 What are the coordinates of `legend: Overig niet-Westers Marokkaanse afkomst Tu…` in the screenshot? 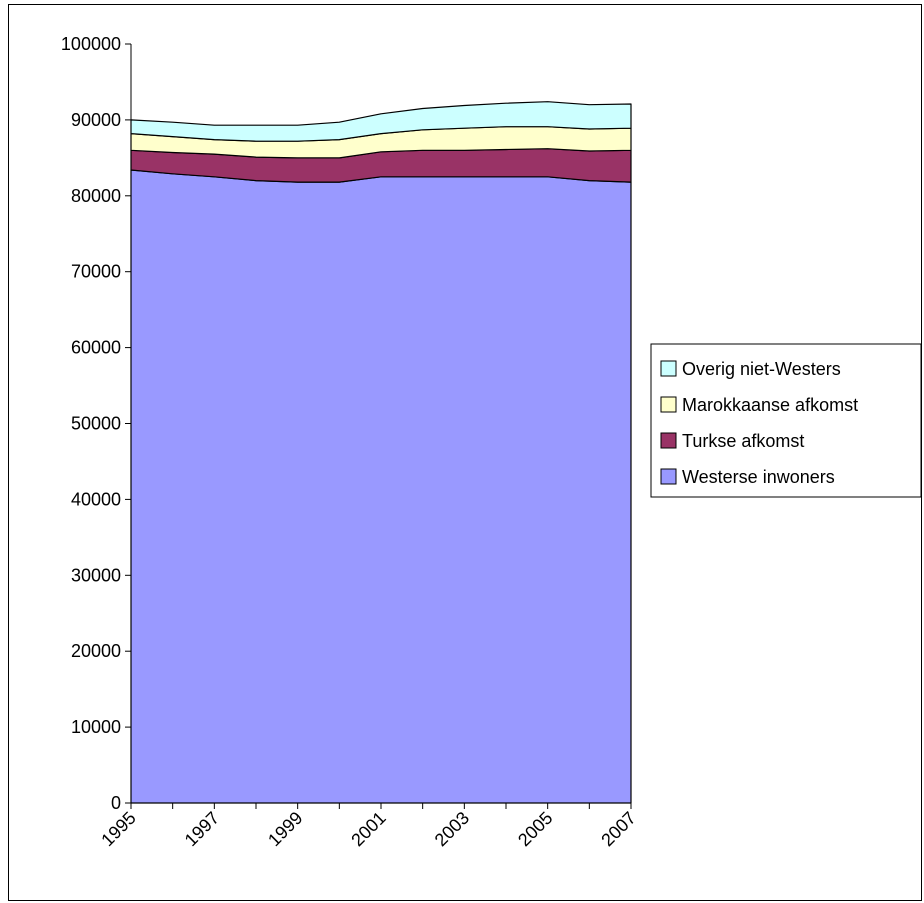 It's located at (786, 420).